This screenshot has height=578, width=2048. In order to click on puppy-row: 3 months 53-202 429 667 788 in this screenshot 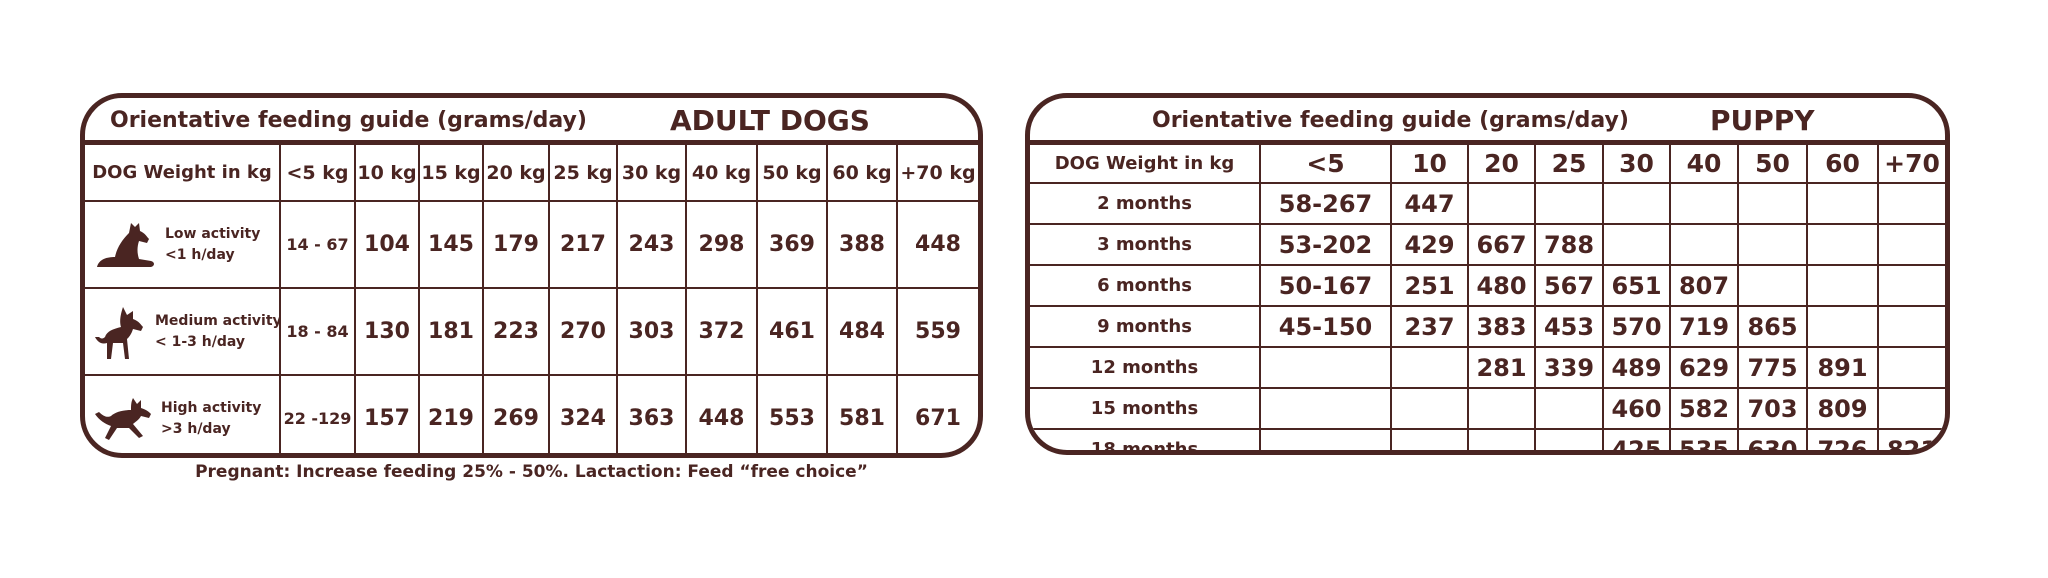, I will do `click(1487, 244)`.